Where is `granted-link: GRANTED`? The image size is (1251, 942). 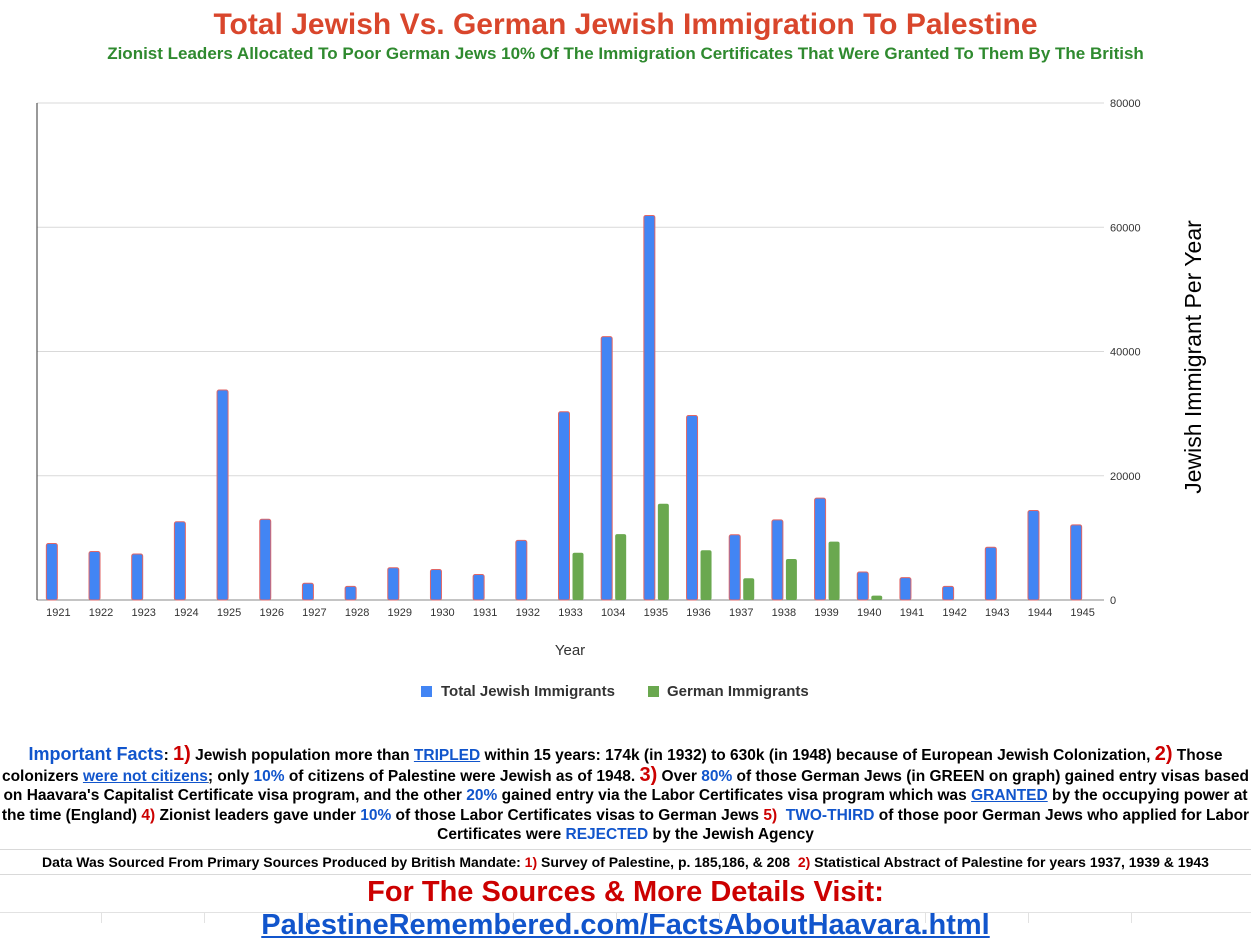
granted-link: GRANTED is located at coordinates (1009, 795).